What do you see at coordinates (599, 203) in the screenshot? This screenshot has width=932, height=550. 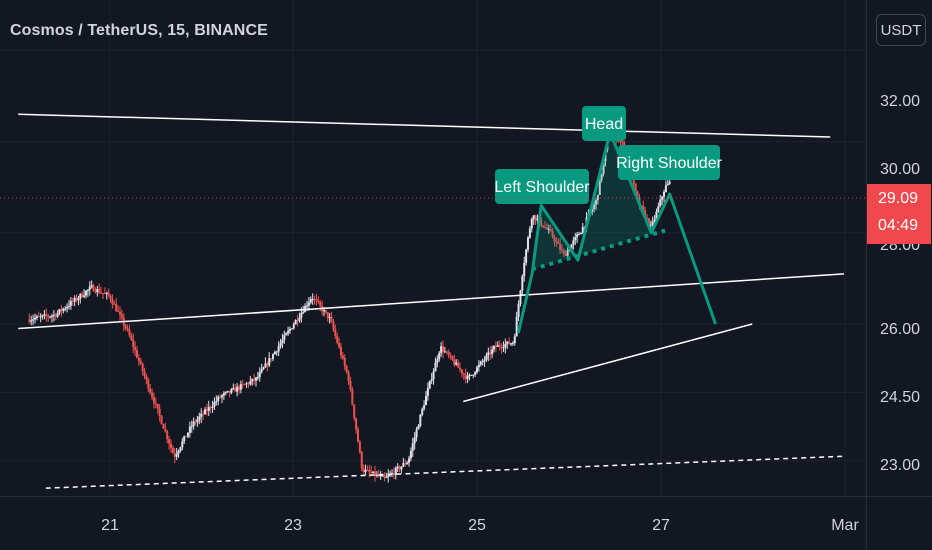 I see `pattern-fill` at bounding box center [599, 203].